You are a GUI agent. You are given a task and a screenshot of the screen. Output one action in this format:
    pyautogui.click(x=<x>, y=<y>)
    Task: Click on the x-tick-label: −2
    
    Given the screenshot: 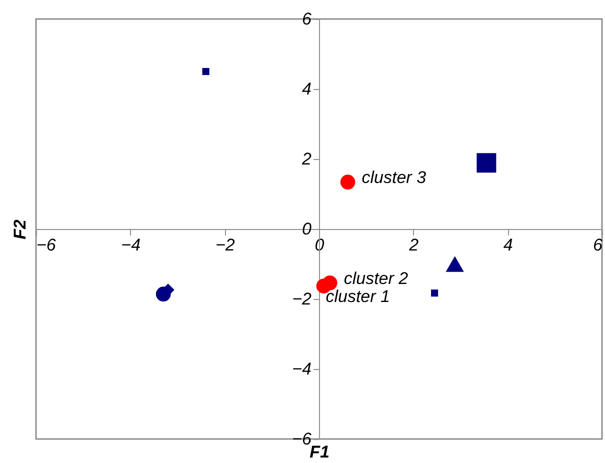 What is the action you would take?
    pyautogui.click(x=225, y=245)
    